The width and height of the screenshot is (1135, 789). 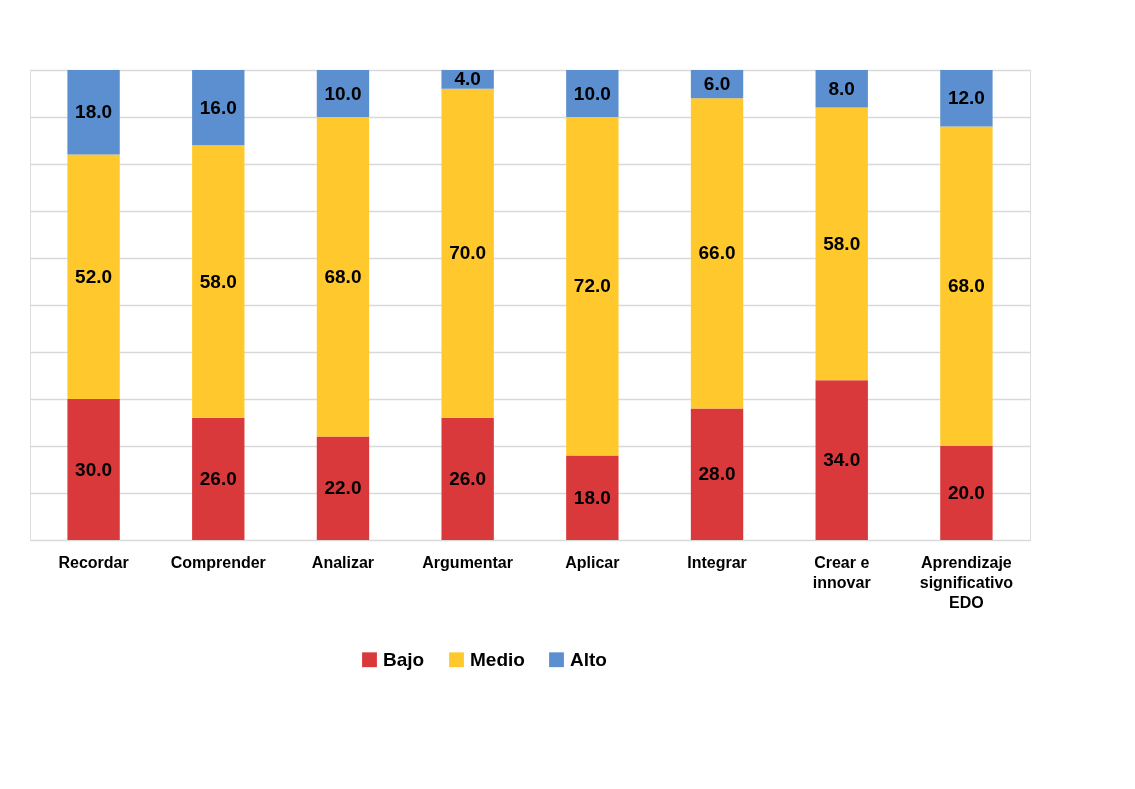 I want to click on legend-label: Bajo, so click(x=404, y=659).